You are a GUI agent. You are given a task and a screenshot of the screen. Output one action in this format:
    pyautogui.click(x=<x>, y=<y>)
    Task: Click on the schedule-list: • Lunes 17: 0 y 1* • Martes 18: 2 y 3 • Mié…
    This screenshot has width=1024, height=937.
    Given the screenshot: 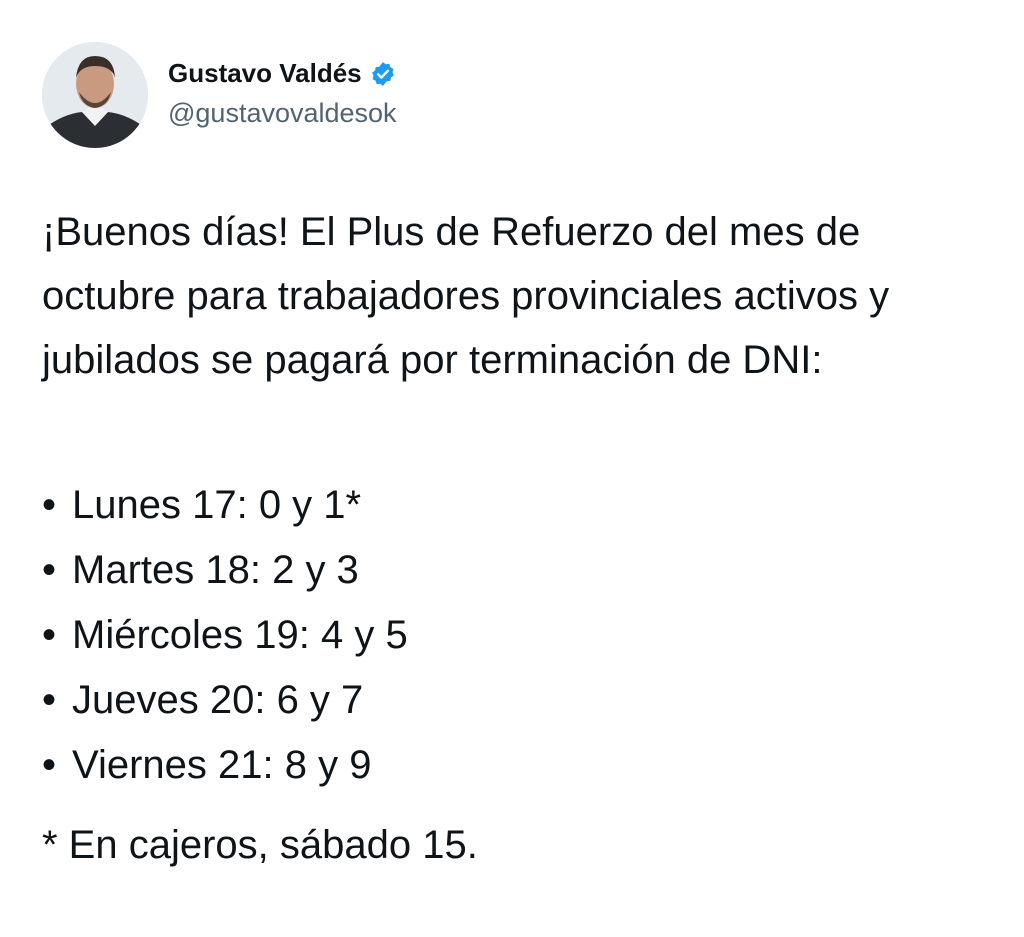 What is the action you would take?
    pyautogui.click(x=225, y=635)
    